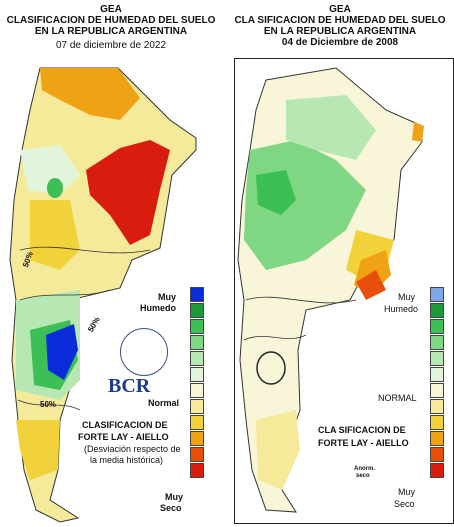 The image size is (454, 527). I want to click on left-header-line2: CLASIFICACION DE HUMEDAD DEL SUELO, so click(111, 20).